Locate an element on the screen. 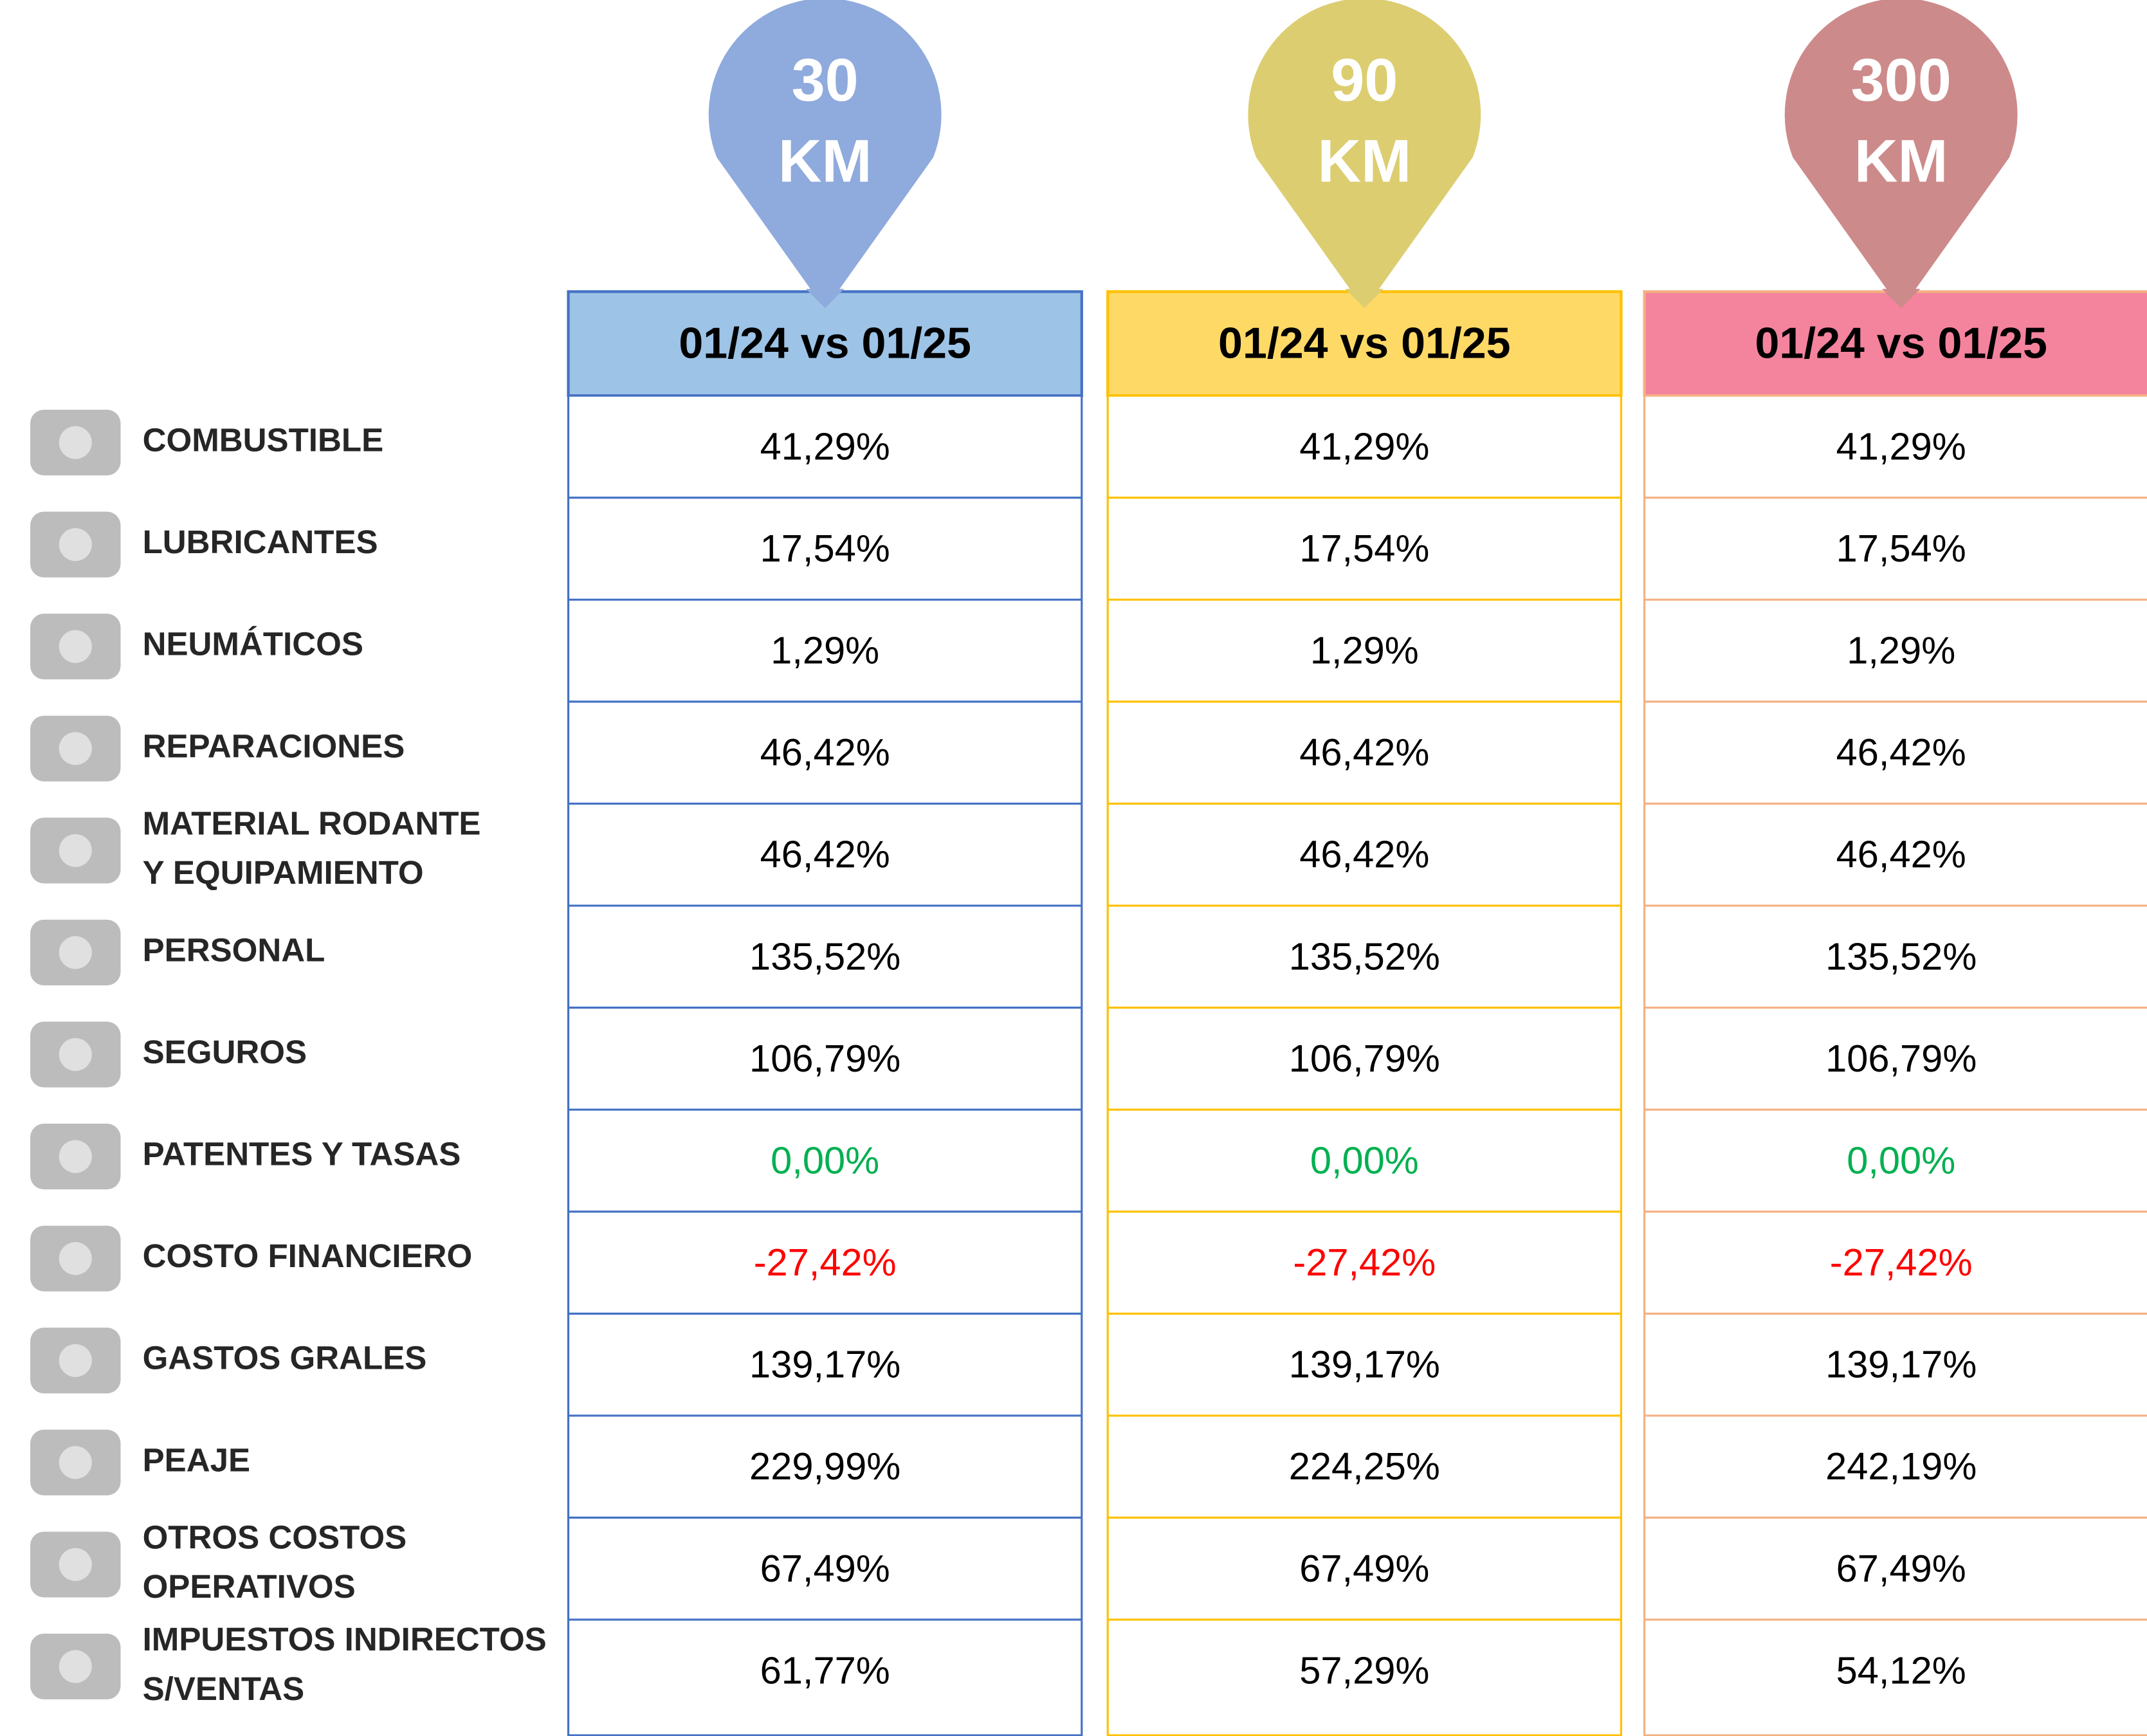 Image resolution: width=2147 pixels, height=1736 pixels. cell-value: 242,19% is located at coordinates (1901, 1466).